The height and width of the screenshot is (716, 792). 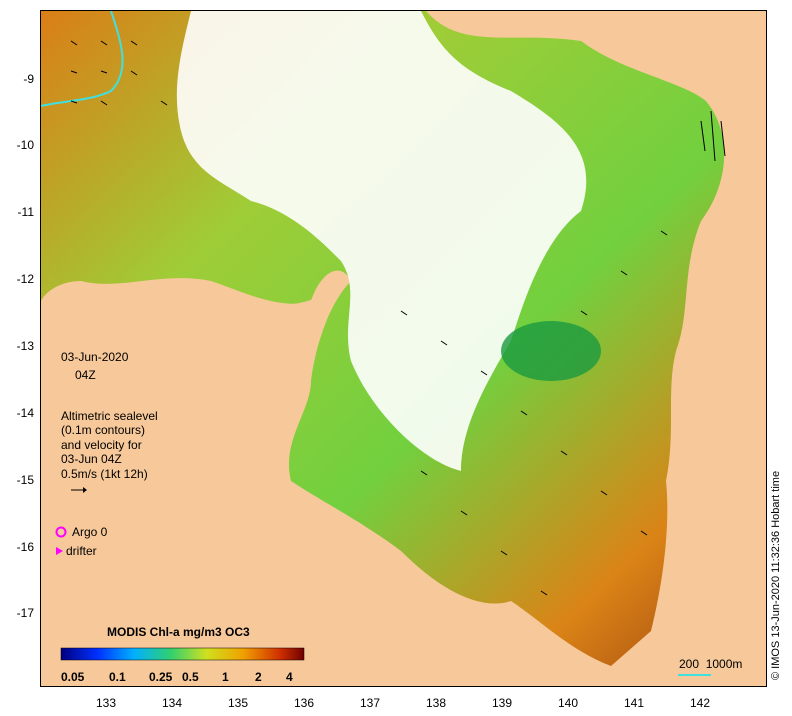 I want to click on x-tick-label: 135, so click(x=238, y=703).